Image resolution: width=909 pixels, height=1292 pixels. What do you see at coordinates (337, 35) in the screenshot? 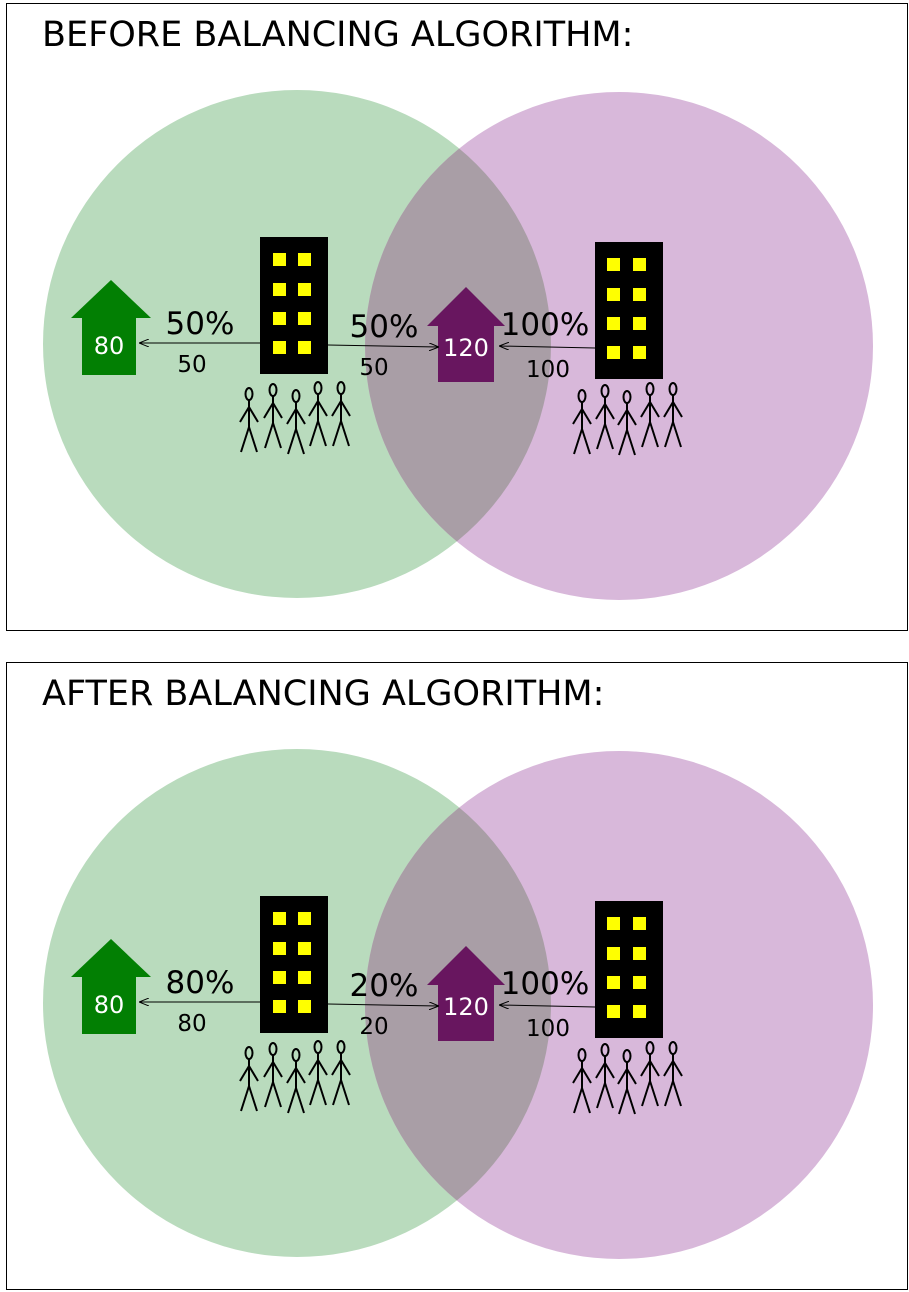
I see `panel-title: BEFORE BALANCING ALGORITHM:` at bounding box center [337, 35].